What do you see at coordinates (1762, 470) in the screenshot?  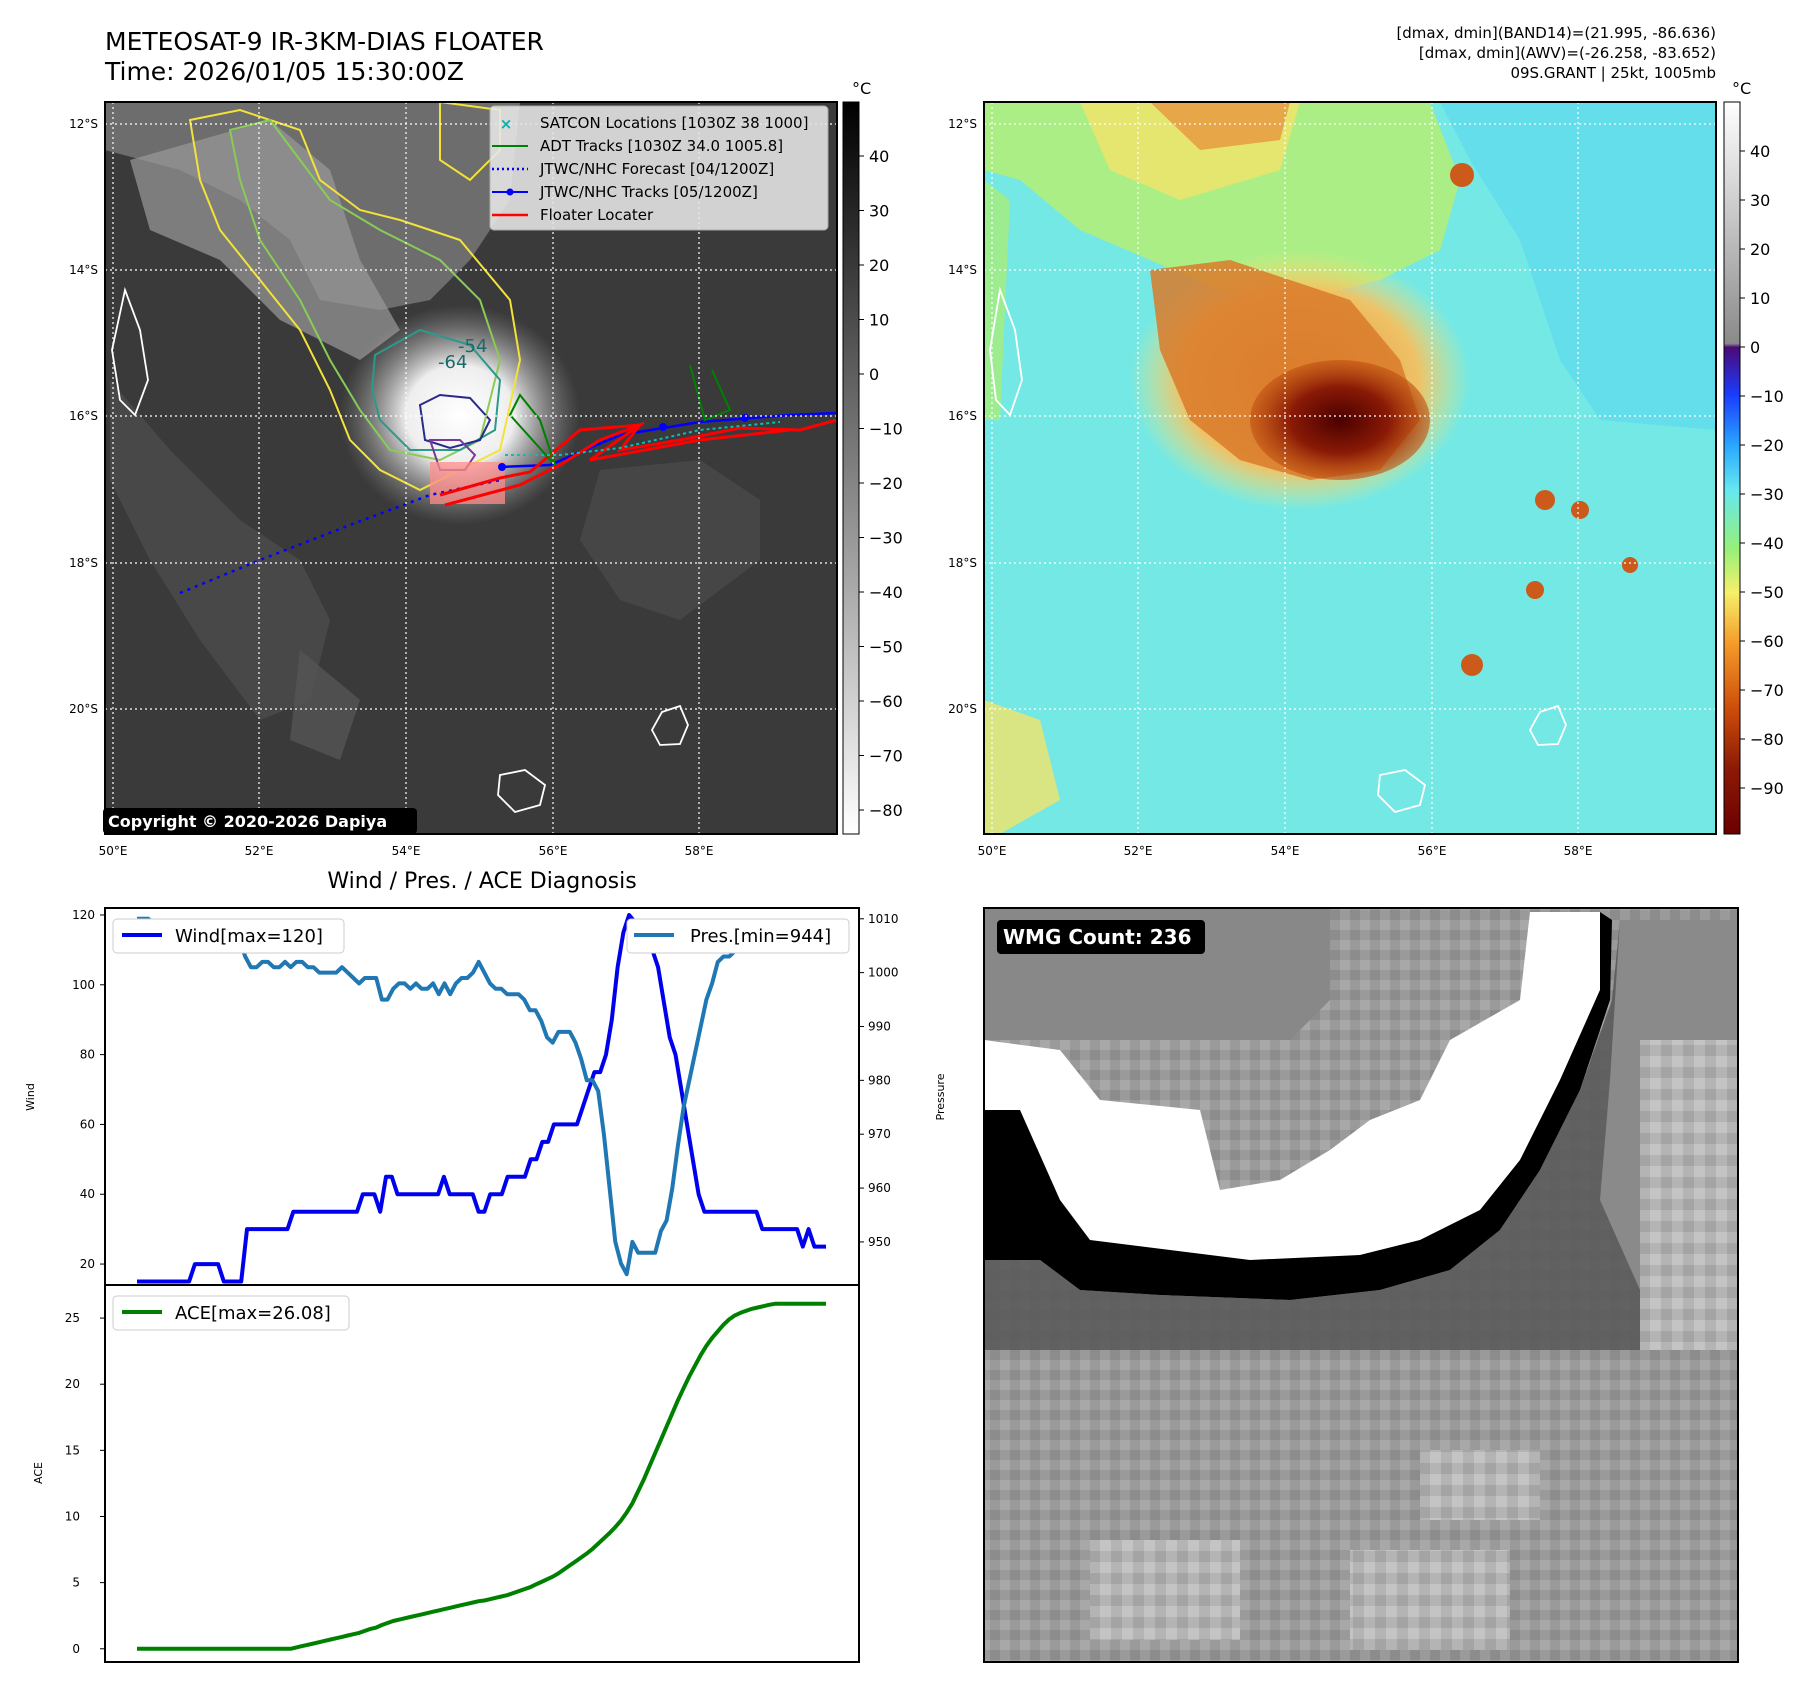 I see `right-colorbar-ticks: 40 30 20 10 0 −10 −20 −30 −40 −50 −60 −70 −80 −90` at bounding box center [1762, 470].